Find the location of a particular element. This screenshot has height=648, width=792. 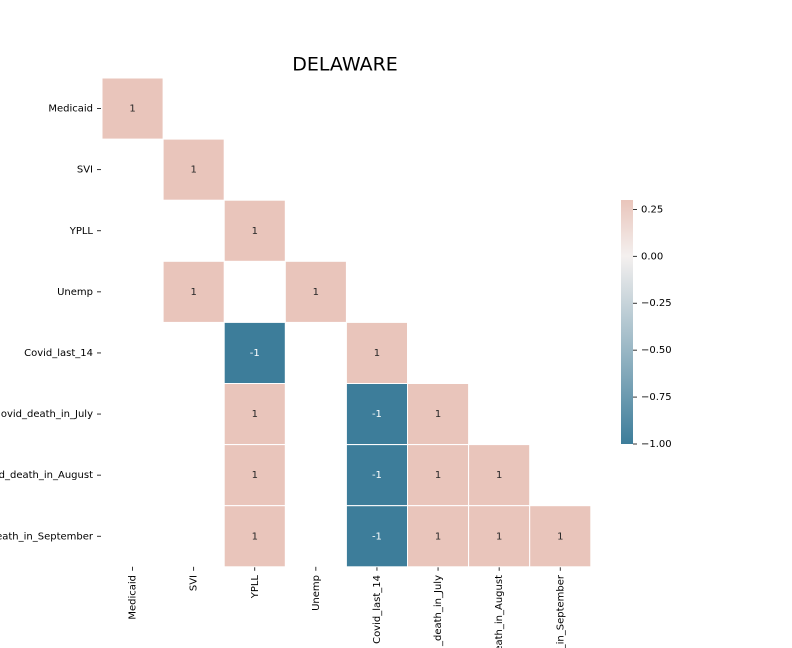

colorbar-tick-label: −0.25 is located at coordinates (656, 303).